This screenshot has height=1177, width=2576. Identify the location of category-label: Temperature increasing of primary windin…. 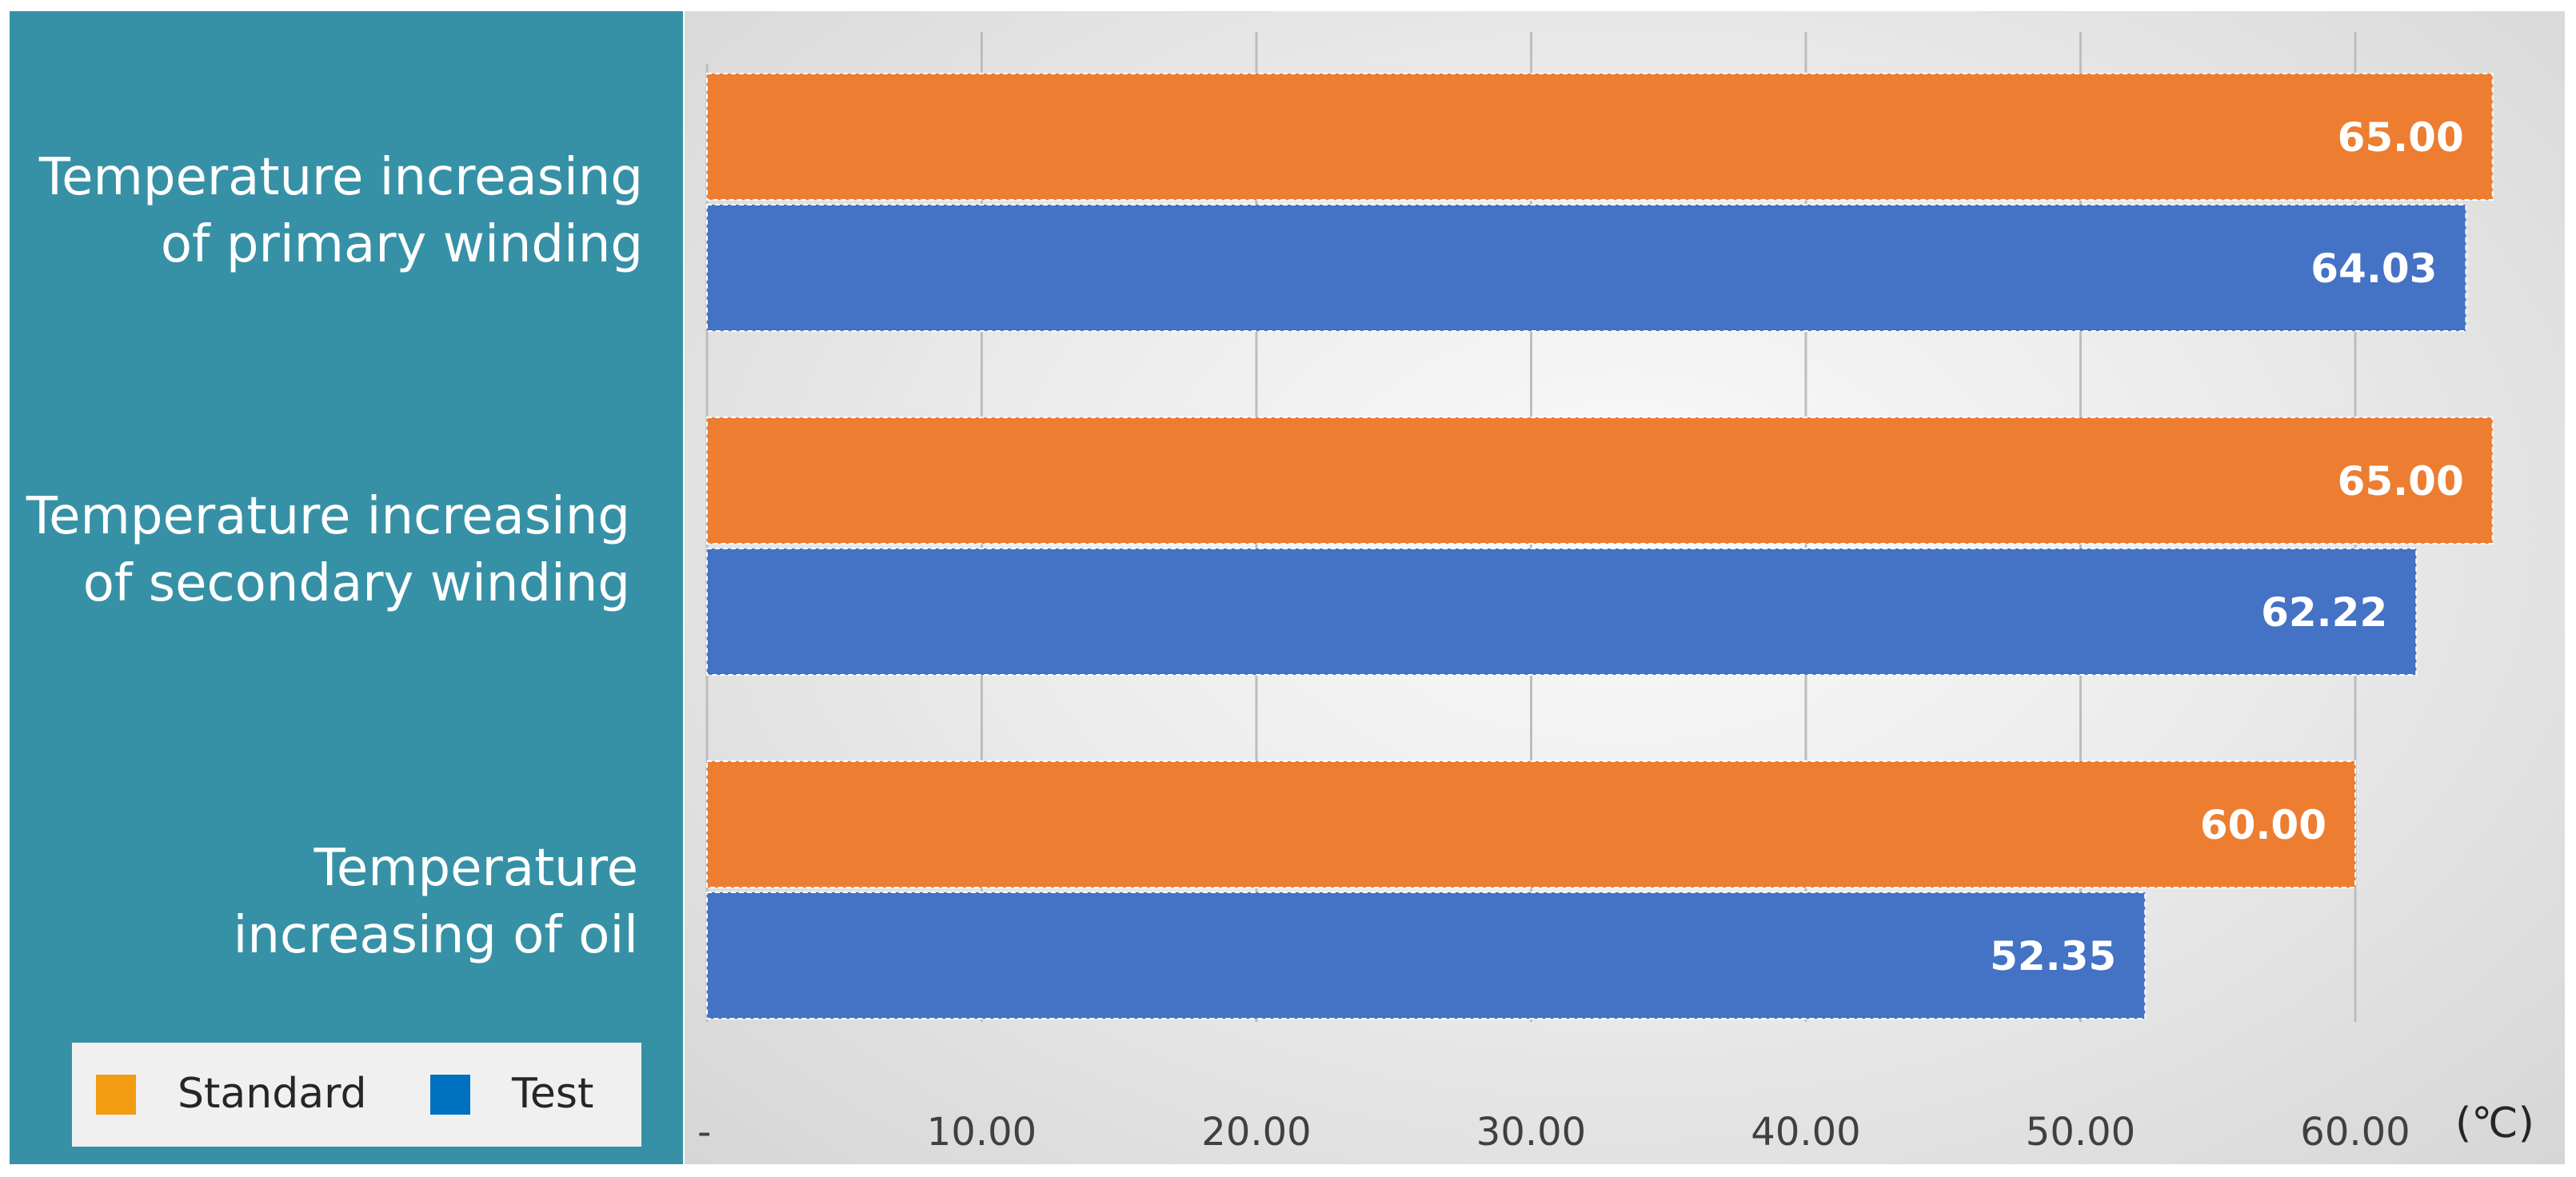
(340, 211).